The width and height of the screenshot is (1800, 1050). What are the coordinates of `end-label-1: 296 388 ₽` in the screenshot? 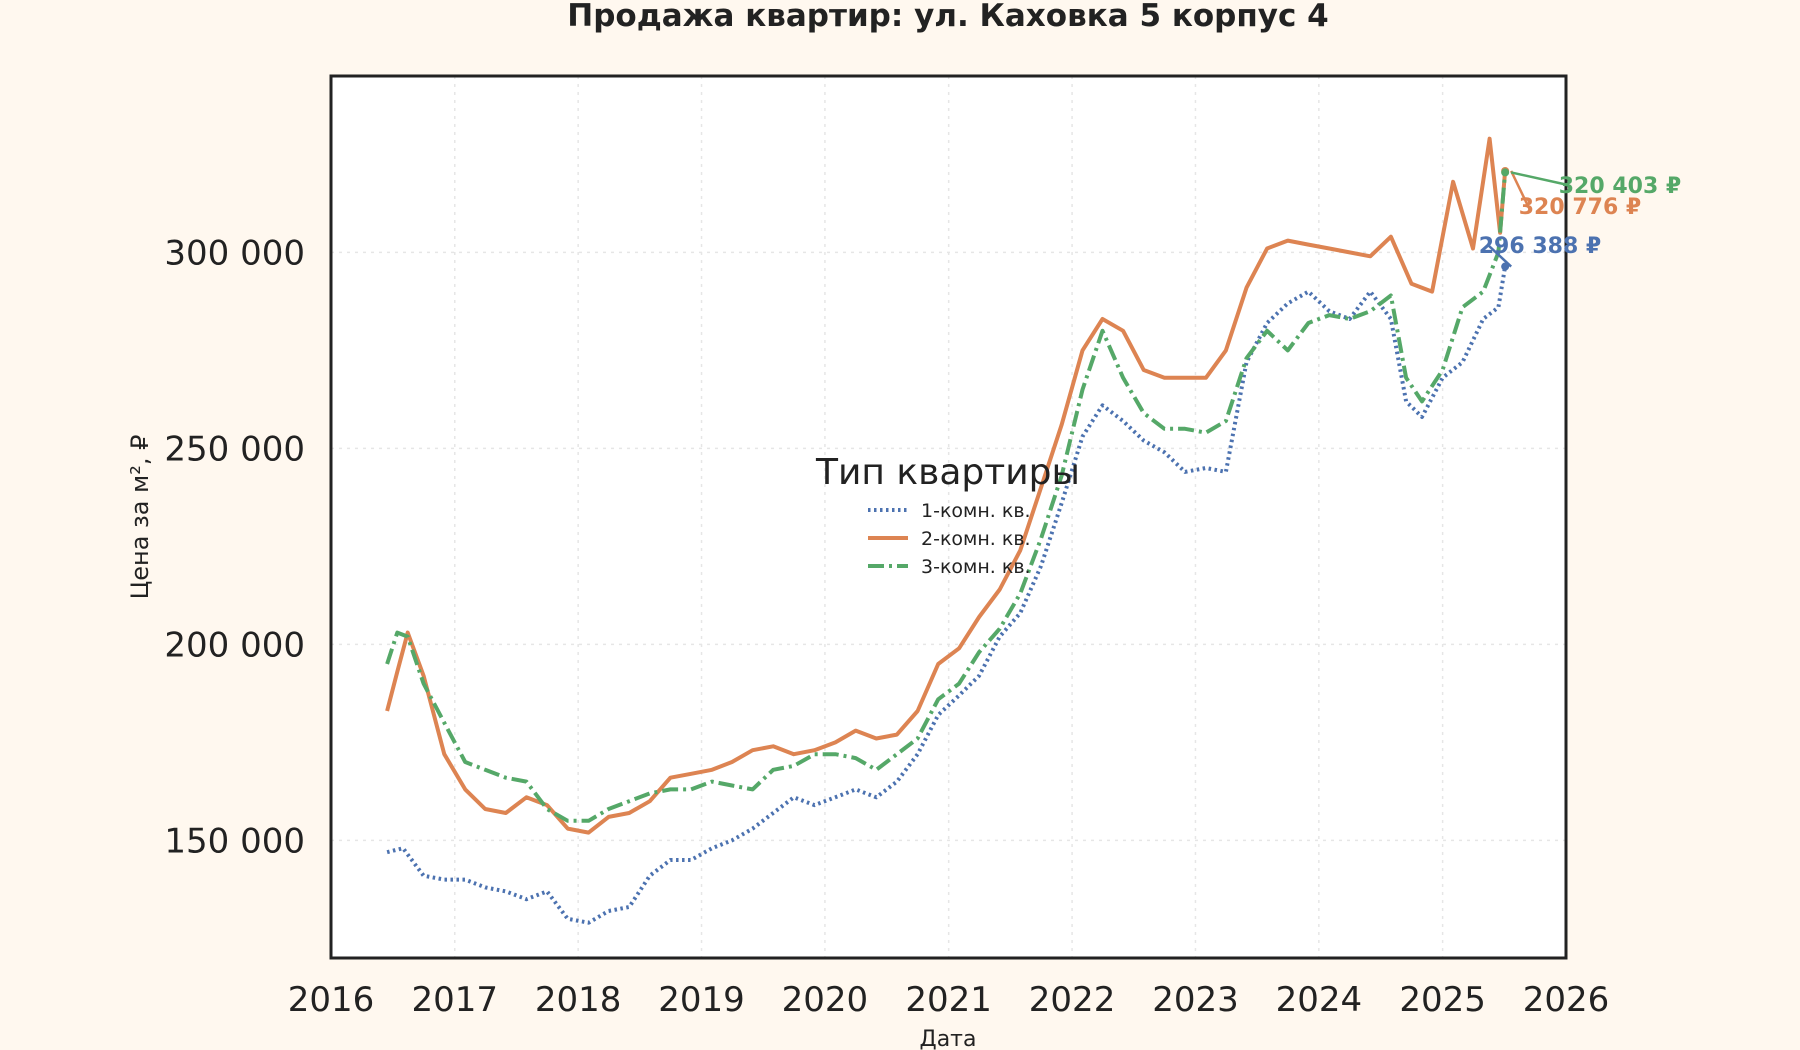 It's located at (1540, 246).